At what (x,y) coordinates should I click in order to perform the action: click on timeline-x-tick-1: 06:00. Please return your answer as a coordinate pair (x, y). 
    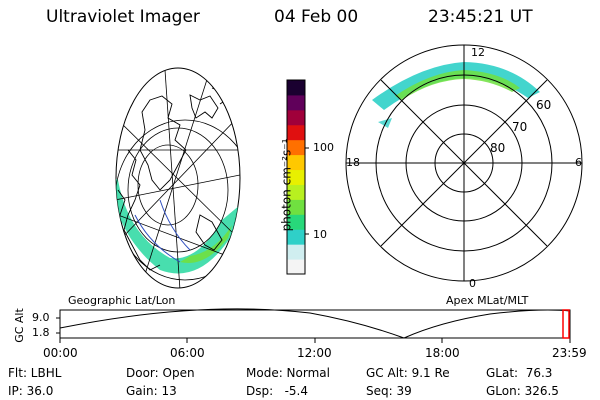
    Looking at the image, I should click on (187, 353).